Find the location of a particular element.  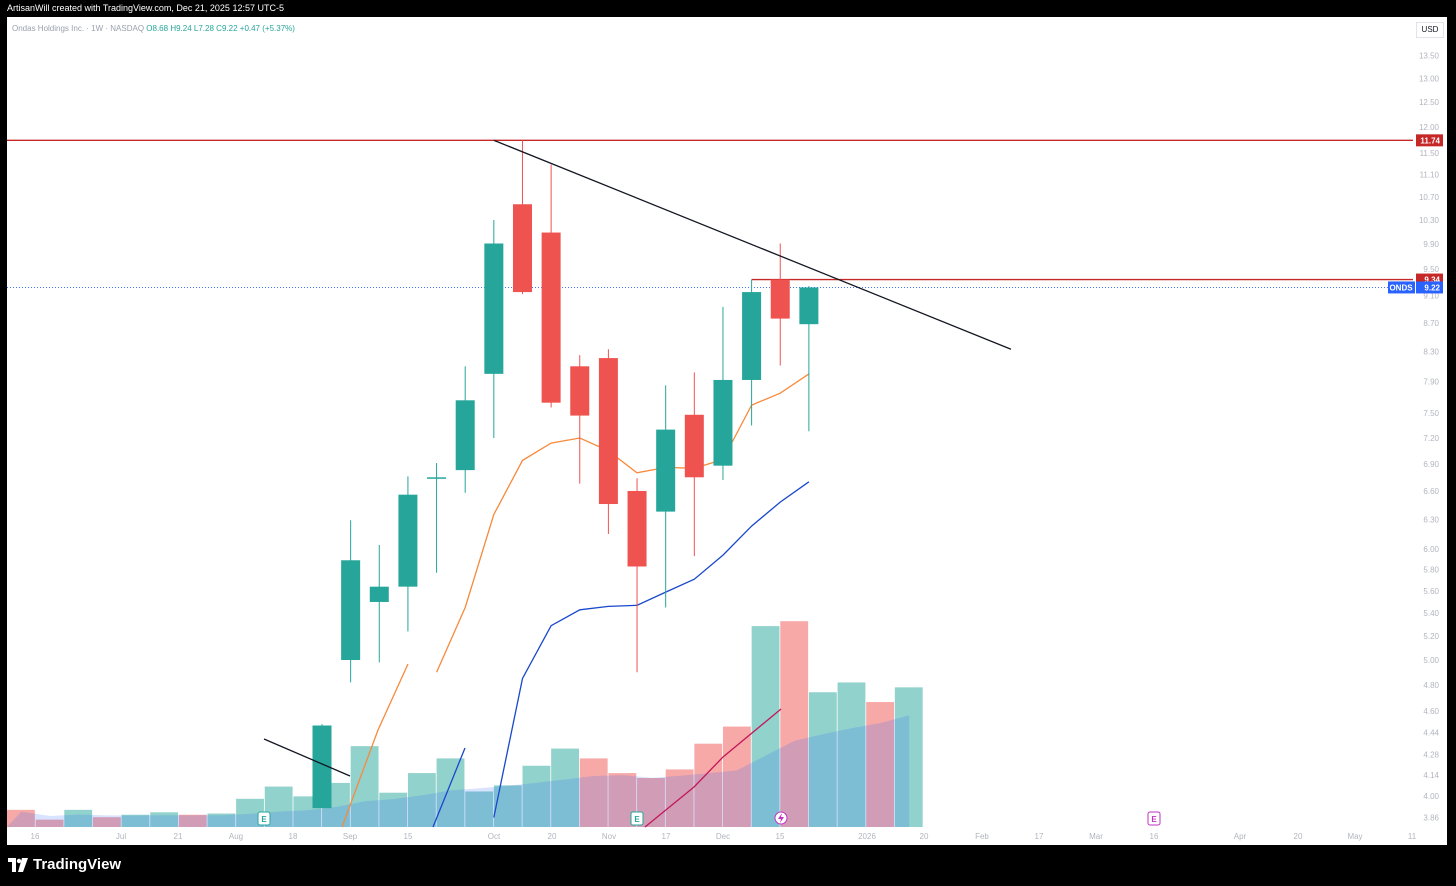

tradingview-logo-icon is located at coordinates (18, 865).